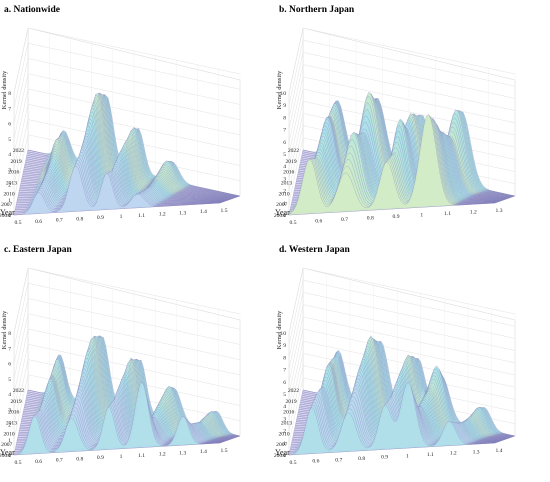 The image size is (550, 482). Describe the element at coordinates (182, 213) in the screenshot. I see `x-tick-label: 1.3` at that location.